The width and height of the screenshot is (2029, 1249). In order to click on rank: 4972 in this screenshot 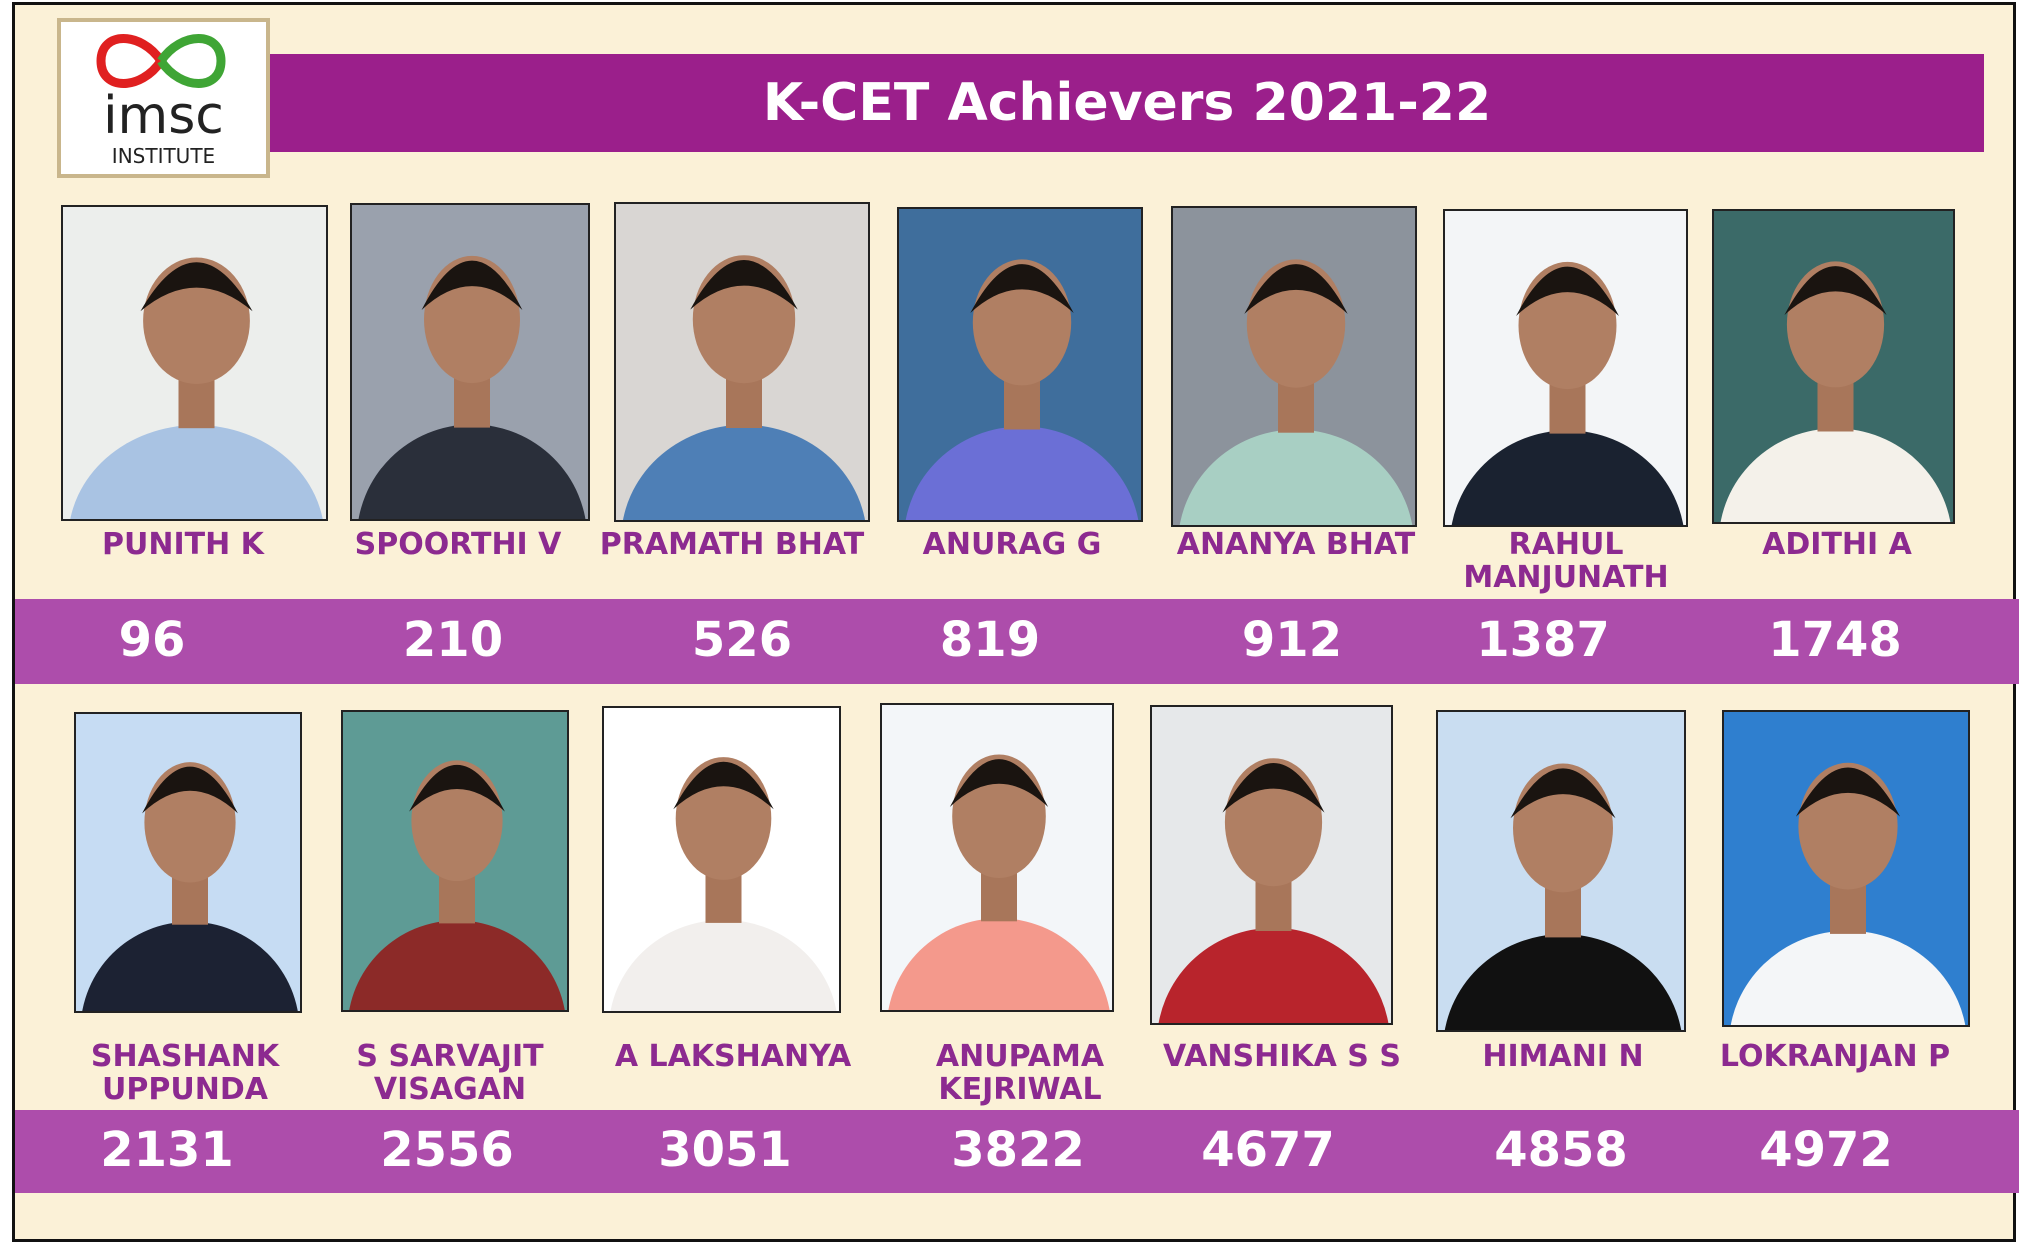, I will do `click(1826, 1150)`.